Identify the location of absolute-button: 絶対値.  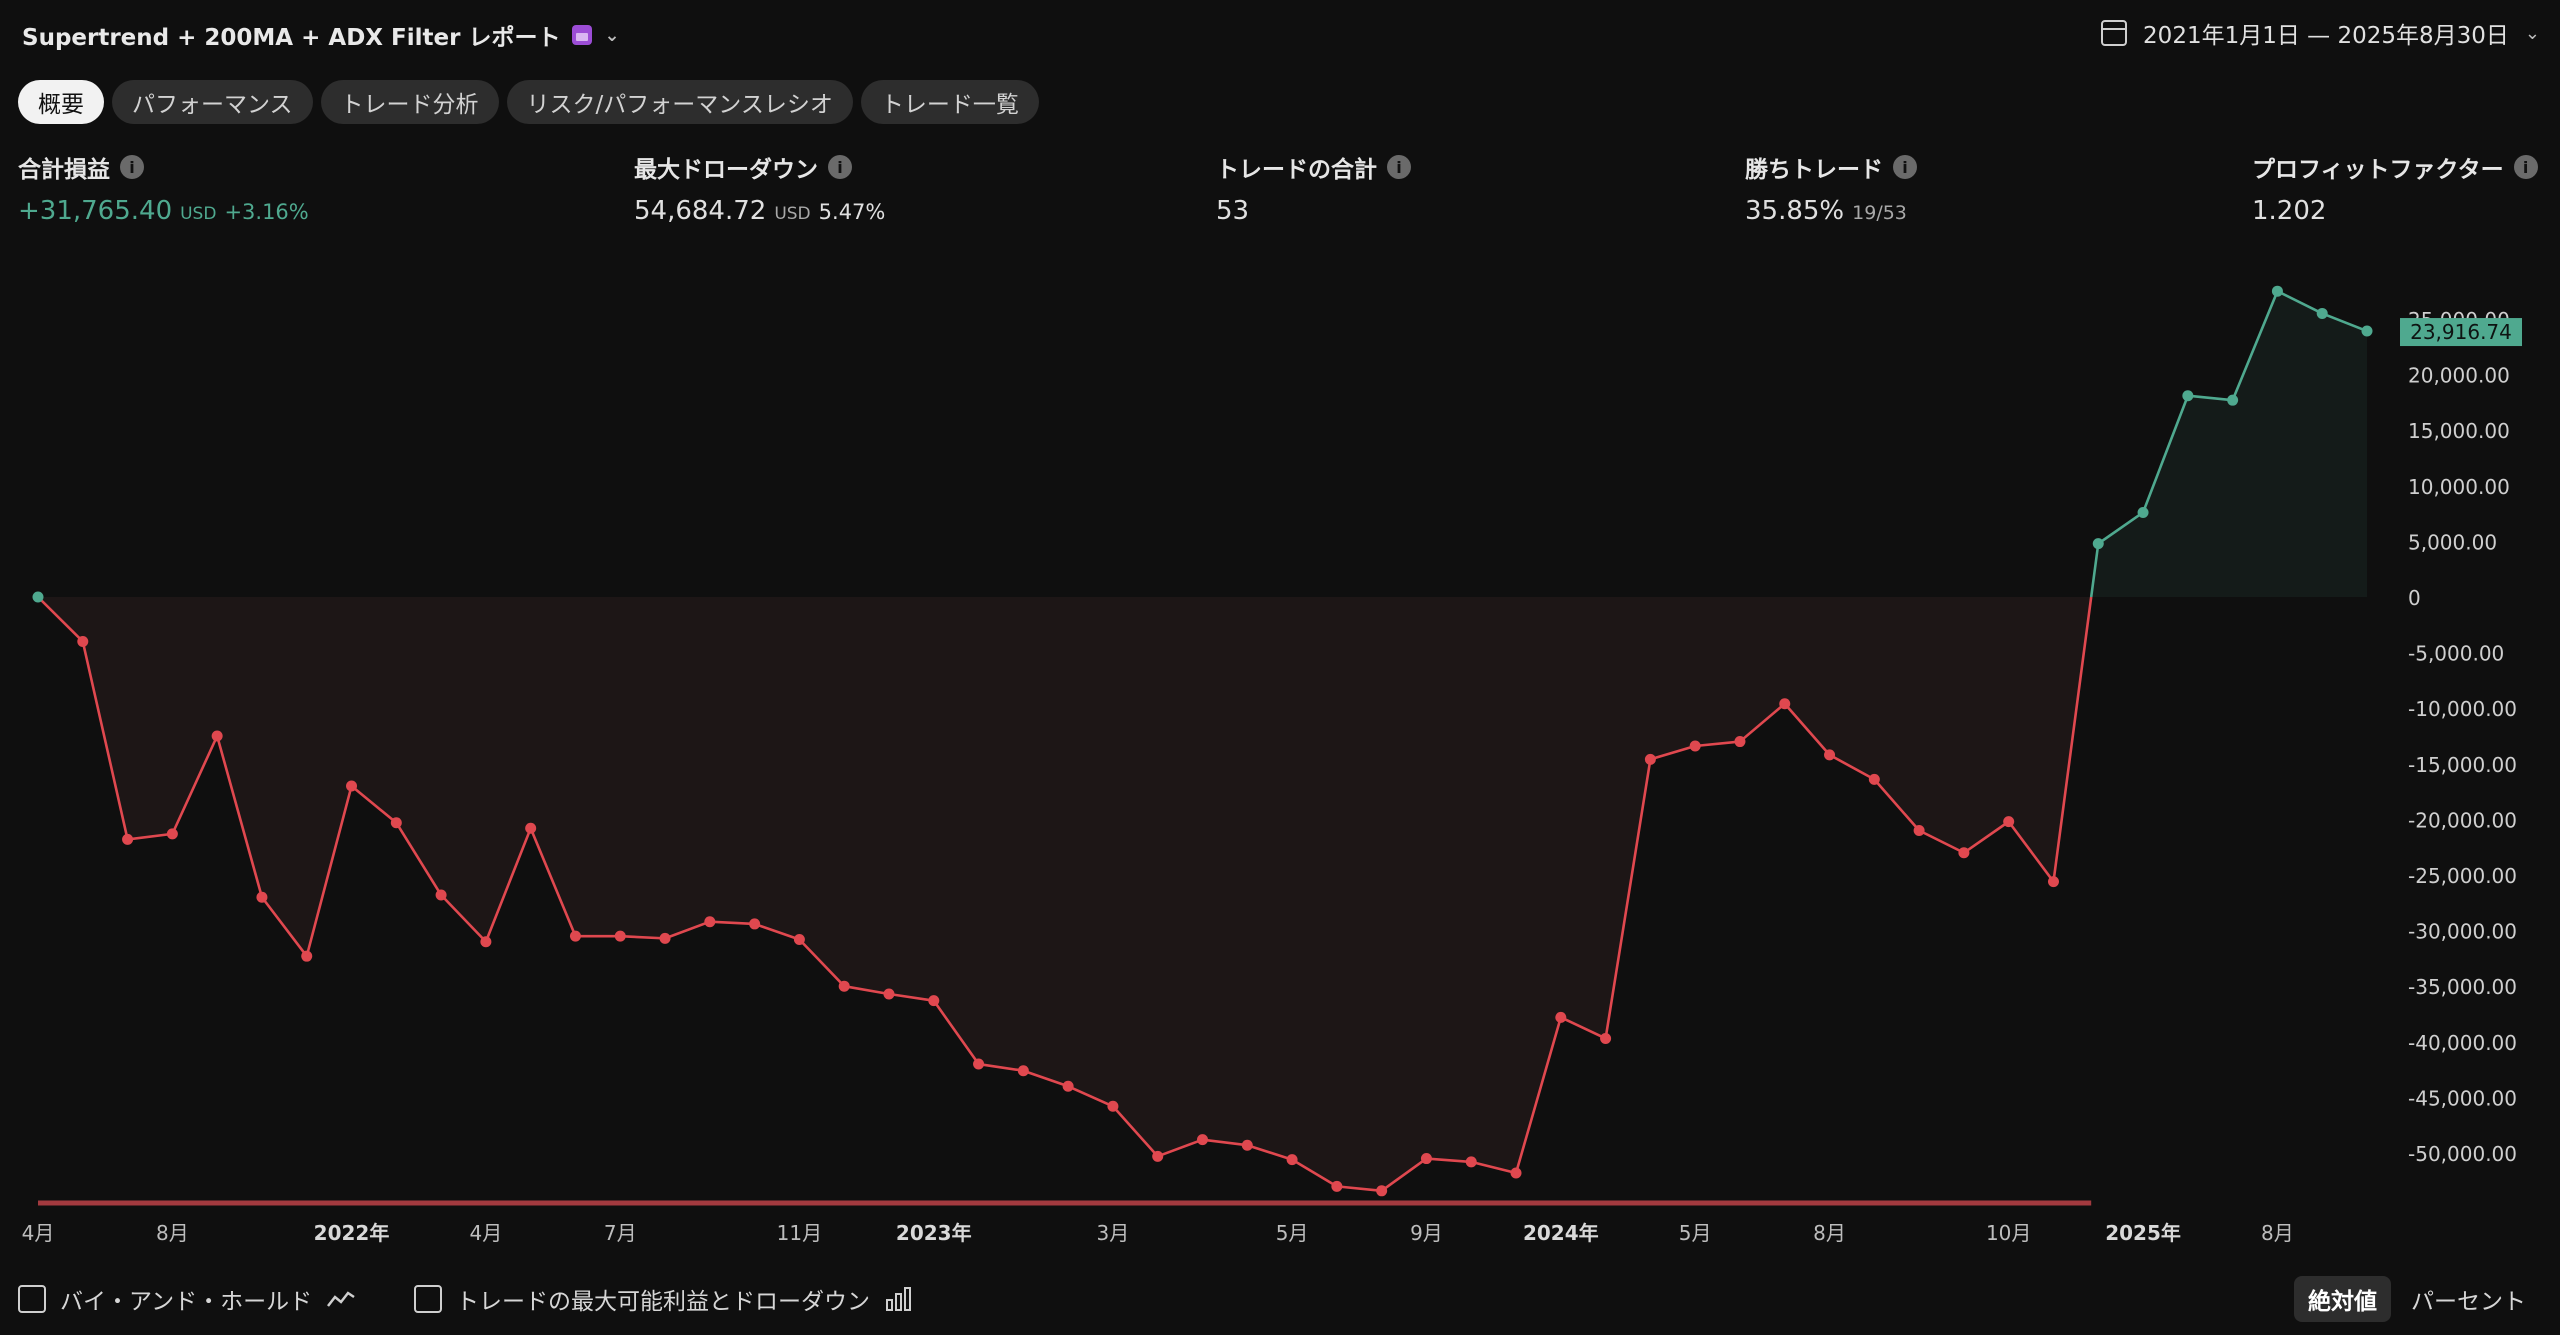
(2342, 1299).